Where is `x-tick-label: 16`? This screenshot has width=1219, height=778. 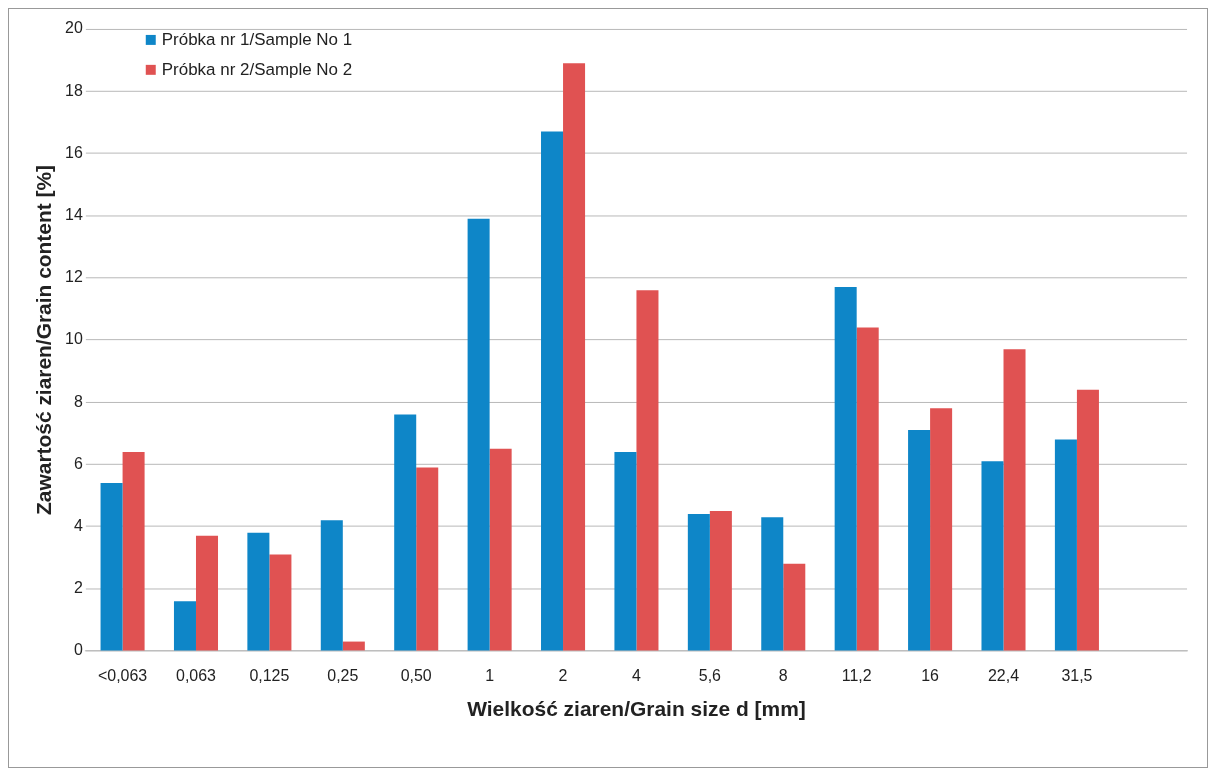
x-tick-label: 16 is located at coordinates (930, 675).